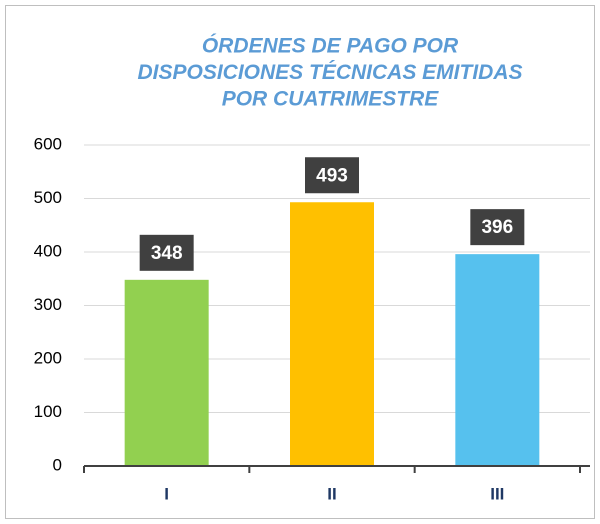  What do you see at coordinates (48, 197) in the screenshot?
I see `y-tick-label: 500` at bounding box center [48, 197].